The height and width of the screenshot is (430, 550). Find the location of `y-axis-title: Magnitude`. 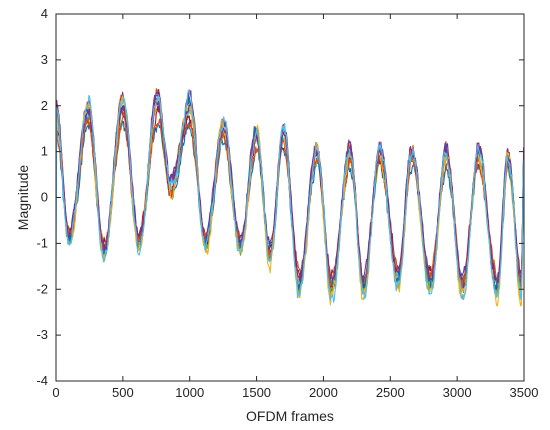

y-axis-title: Magnitude is located at coordinates (23, 198).